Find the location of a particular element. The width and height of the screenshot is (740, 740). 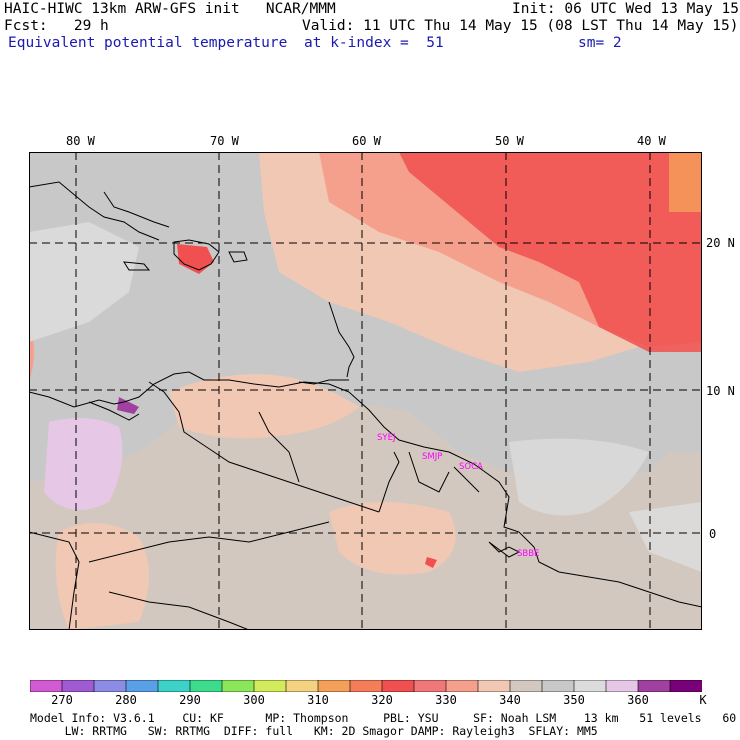

purple-patch is located at coordinates (128, 405).